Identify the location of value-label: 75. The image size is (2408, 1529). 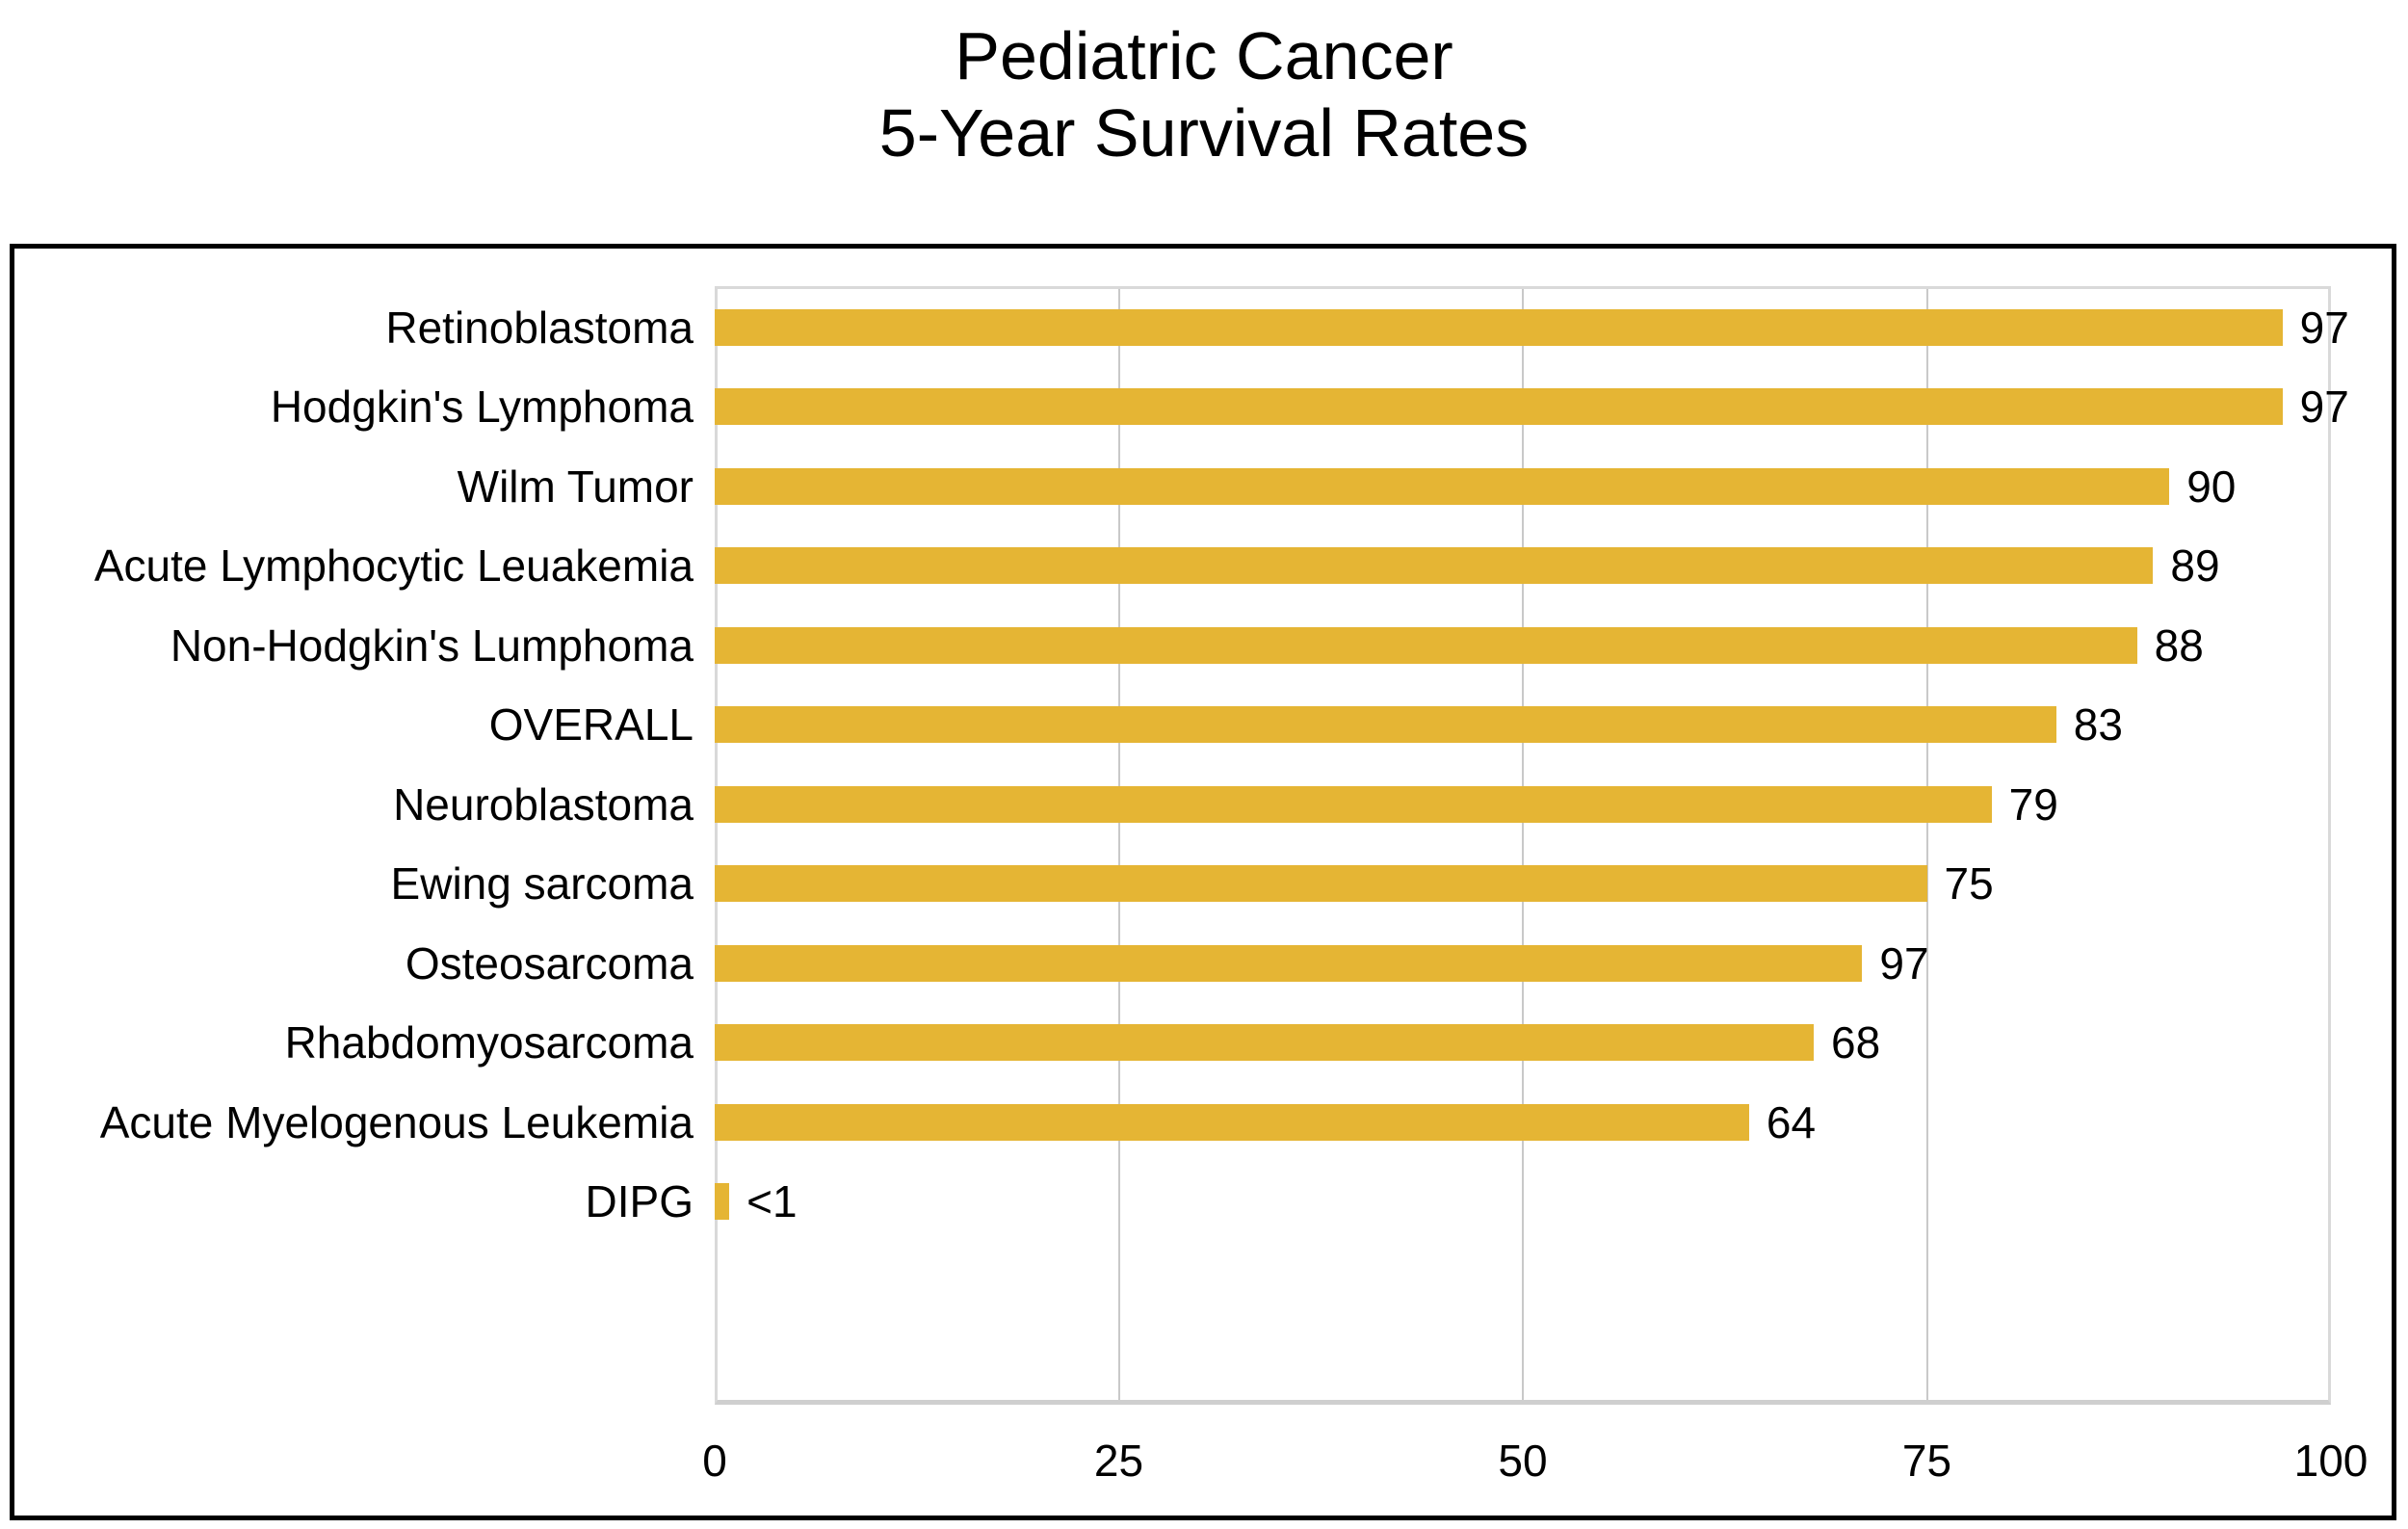
(1969, 884).